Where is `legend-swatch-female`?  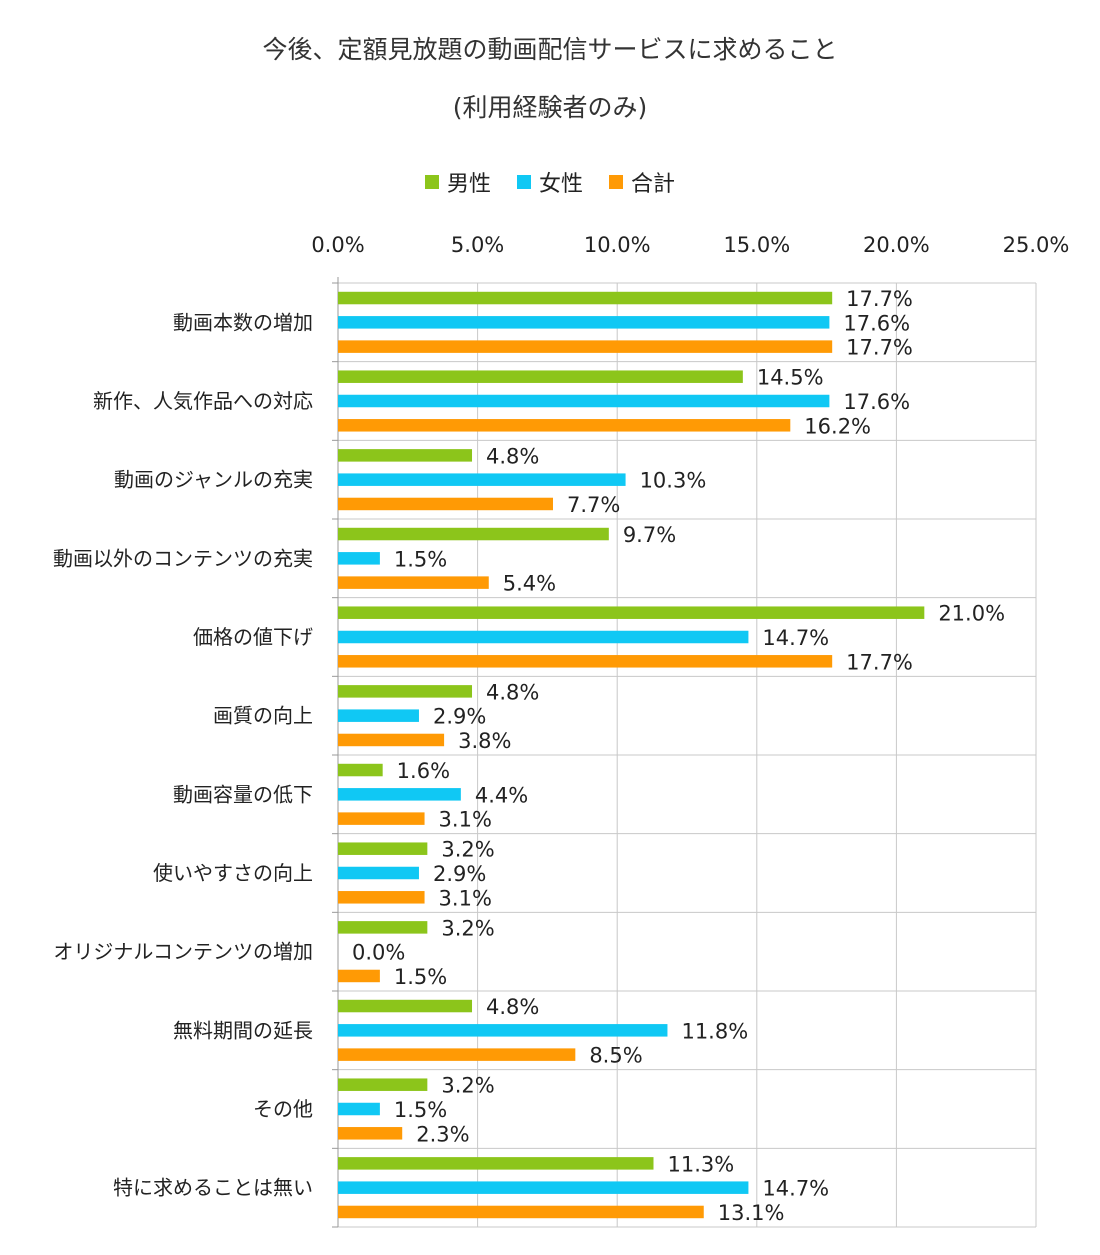
legend-swatch-female is located at coordinates (523, 182).